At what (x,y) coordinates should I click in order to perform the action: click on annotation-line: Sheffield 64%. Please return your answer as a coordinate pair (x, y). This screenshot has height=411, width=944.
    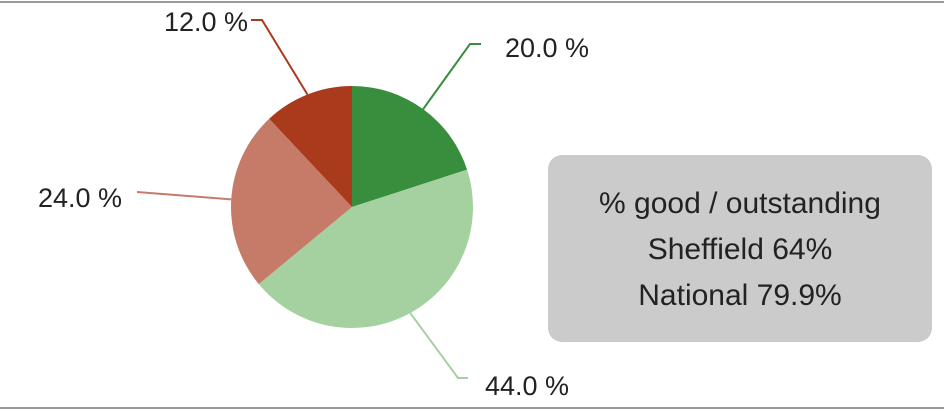
    Looking at the image, I should click on (740, 249).